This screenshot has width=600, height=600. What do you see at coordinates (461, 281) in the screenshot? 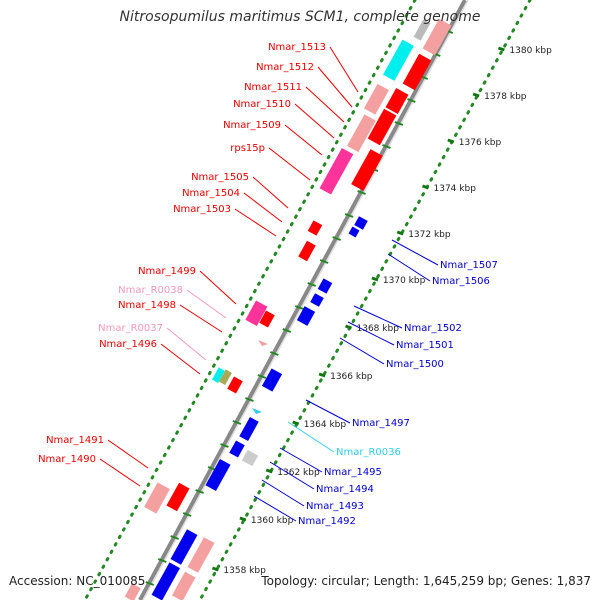
I see `gene-label: Nmar_1506` at bounding box center [461, 281].